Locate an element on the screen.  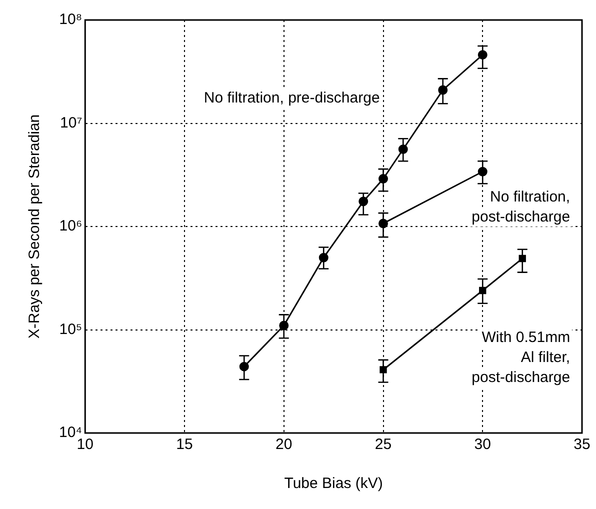
x-tick-label: 35 is located at coordinates (582, 445).